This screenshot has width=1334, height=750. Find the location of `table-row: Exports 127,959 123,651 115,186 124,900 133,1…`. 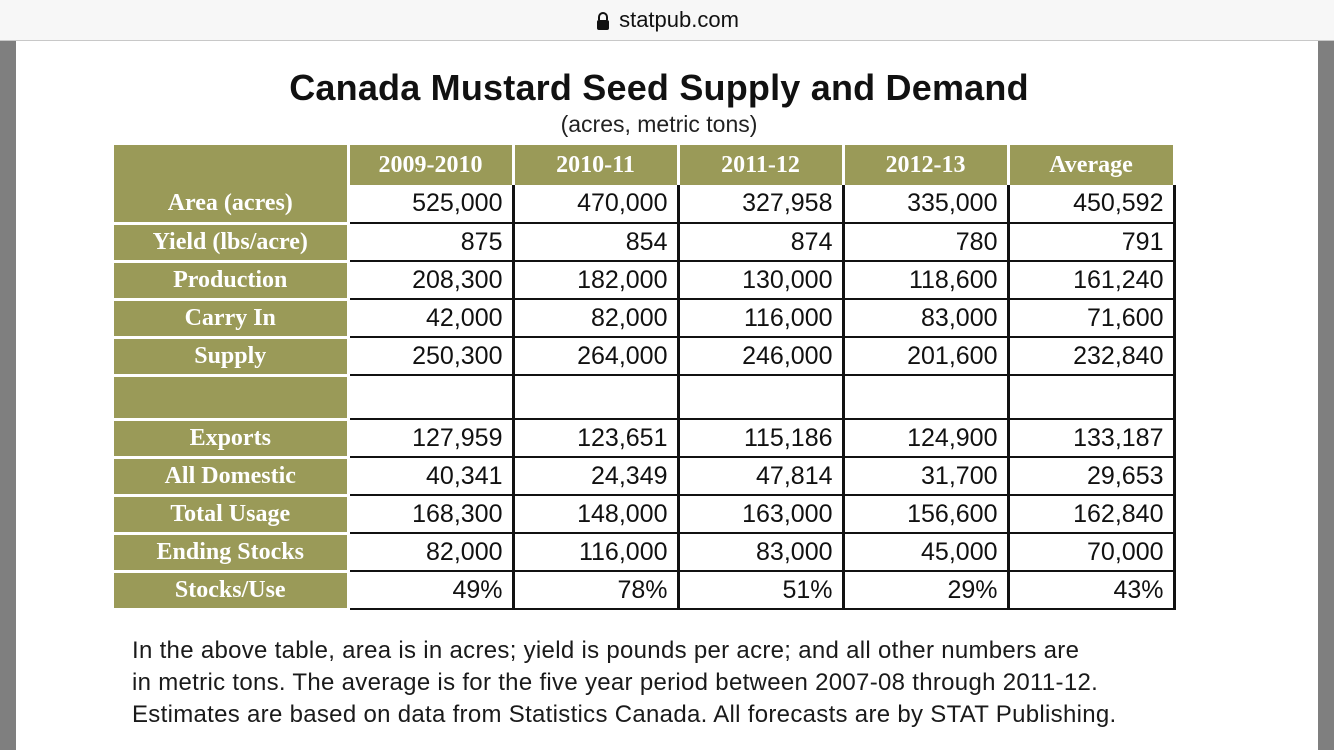

table-row: Exports 127,959 123,651 115,186 124,900 133,1… is located at coordinates (645, 439).